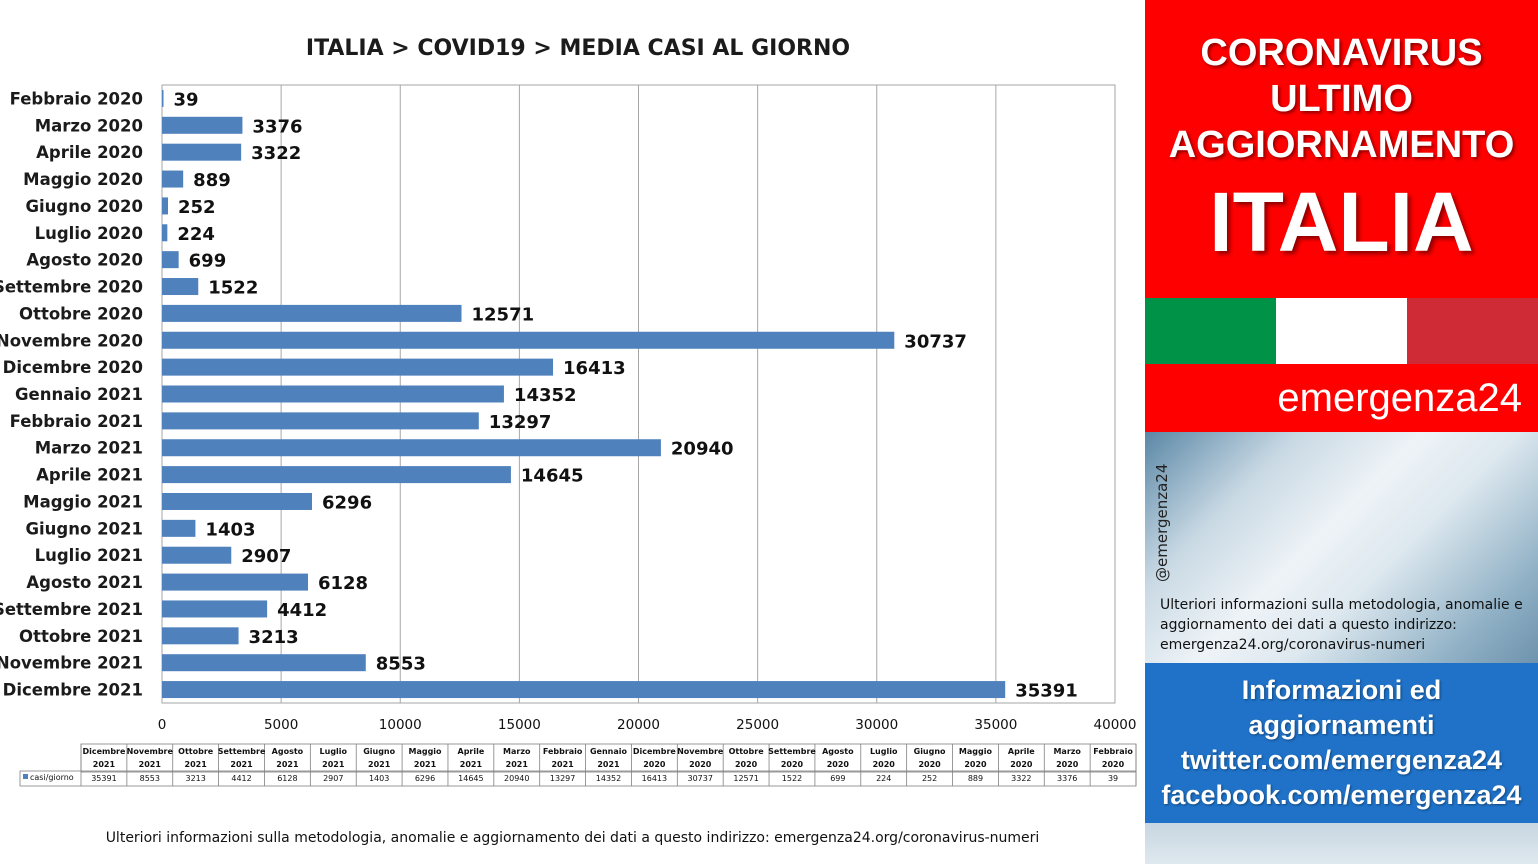  What do you see at coordinates (655, 751) in the screenshot?
I see `table-header-month: Dicembre` at bounding box center [655, 751].